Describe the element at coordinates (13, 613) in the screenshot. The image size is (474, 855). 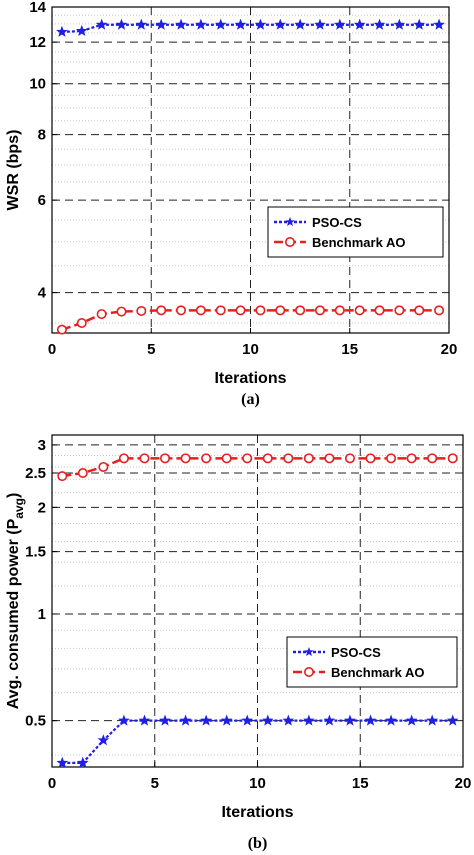
I see `y-axis-label-main: Avg. consumed power (P` at that location.